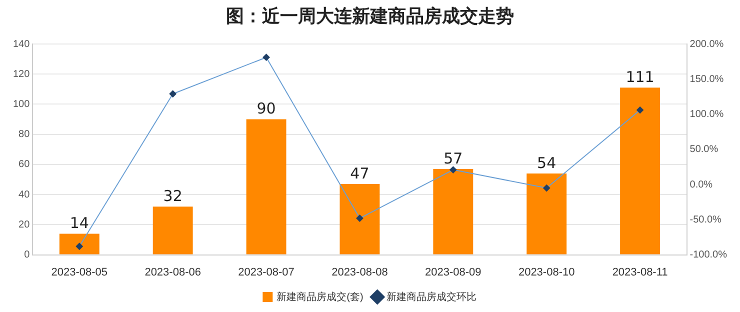  Describe the element at coordinates (21, 74) in the screenshot. I see `y-tick-label: 120` at that location.